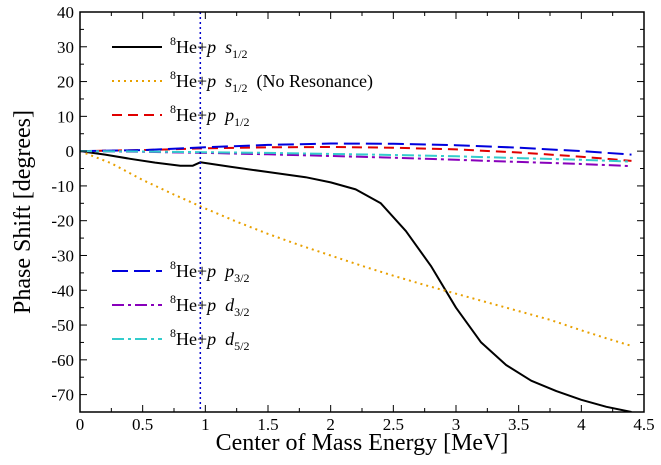 The height and width of the screenshot is (465, 661). Describe the element at coordinates (65, 82) in the screenshot. I see `y-tick-label: 20` at that location.